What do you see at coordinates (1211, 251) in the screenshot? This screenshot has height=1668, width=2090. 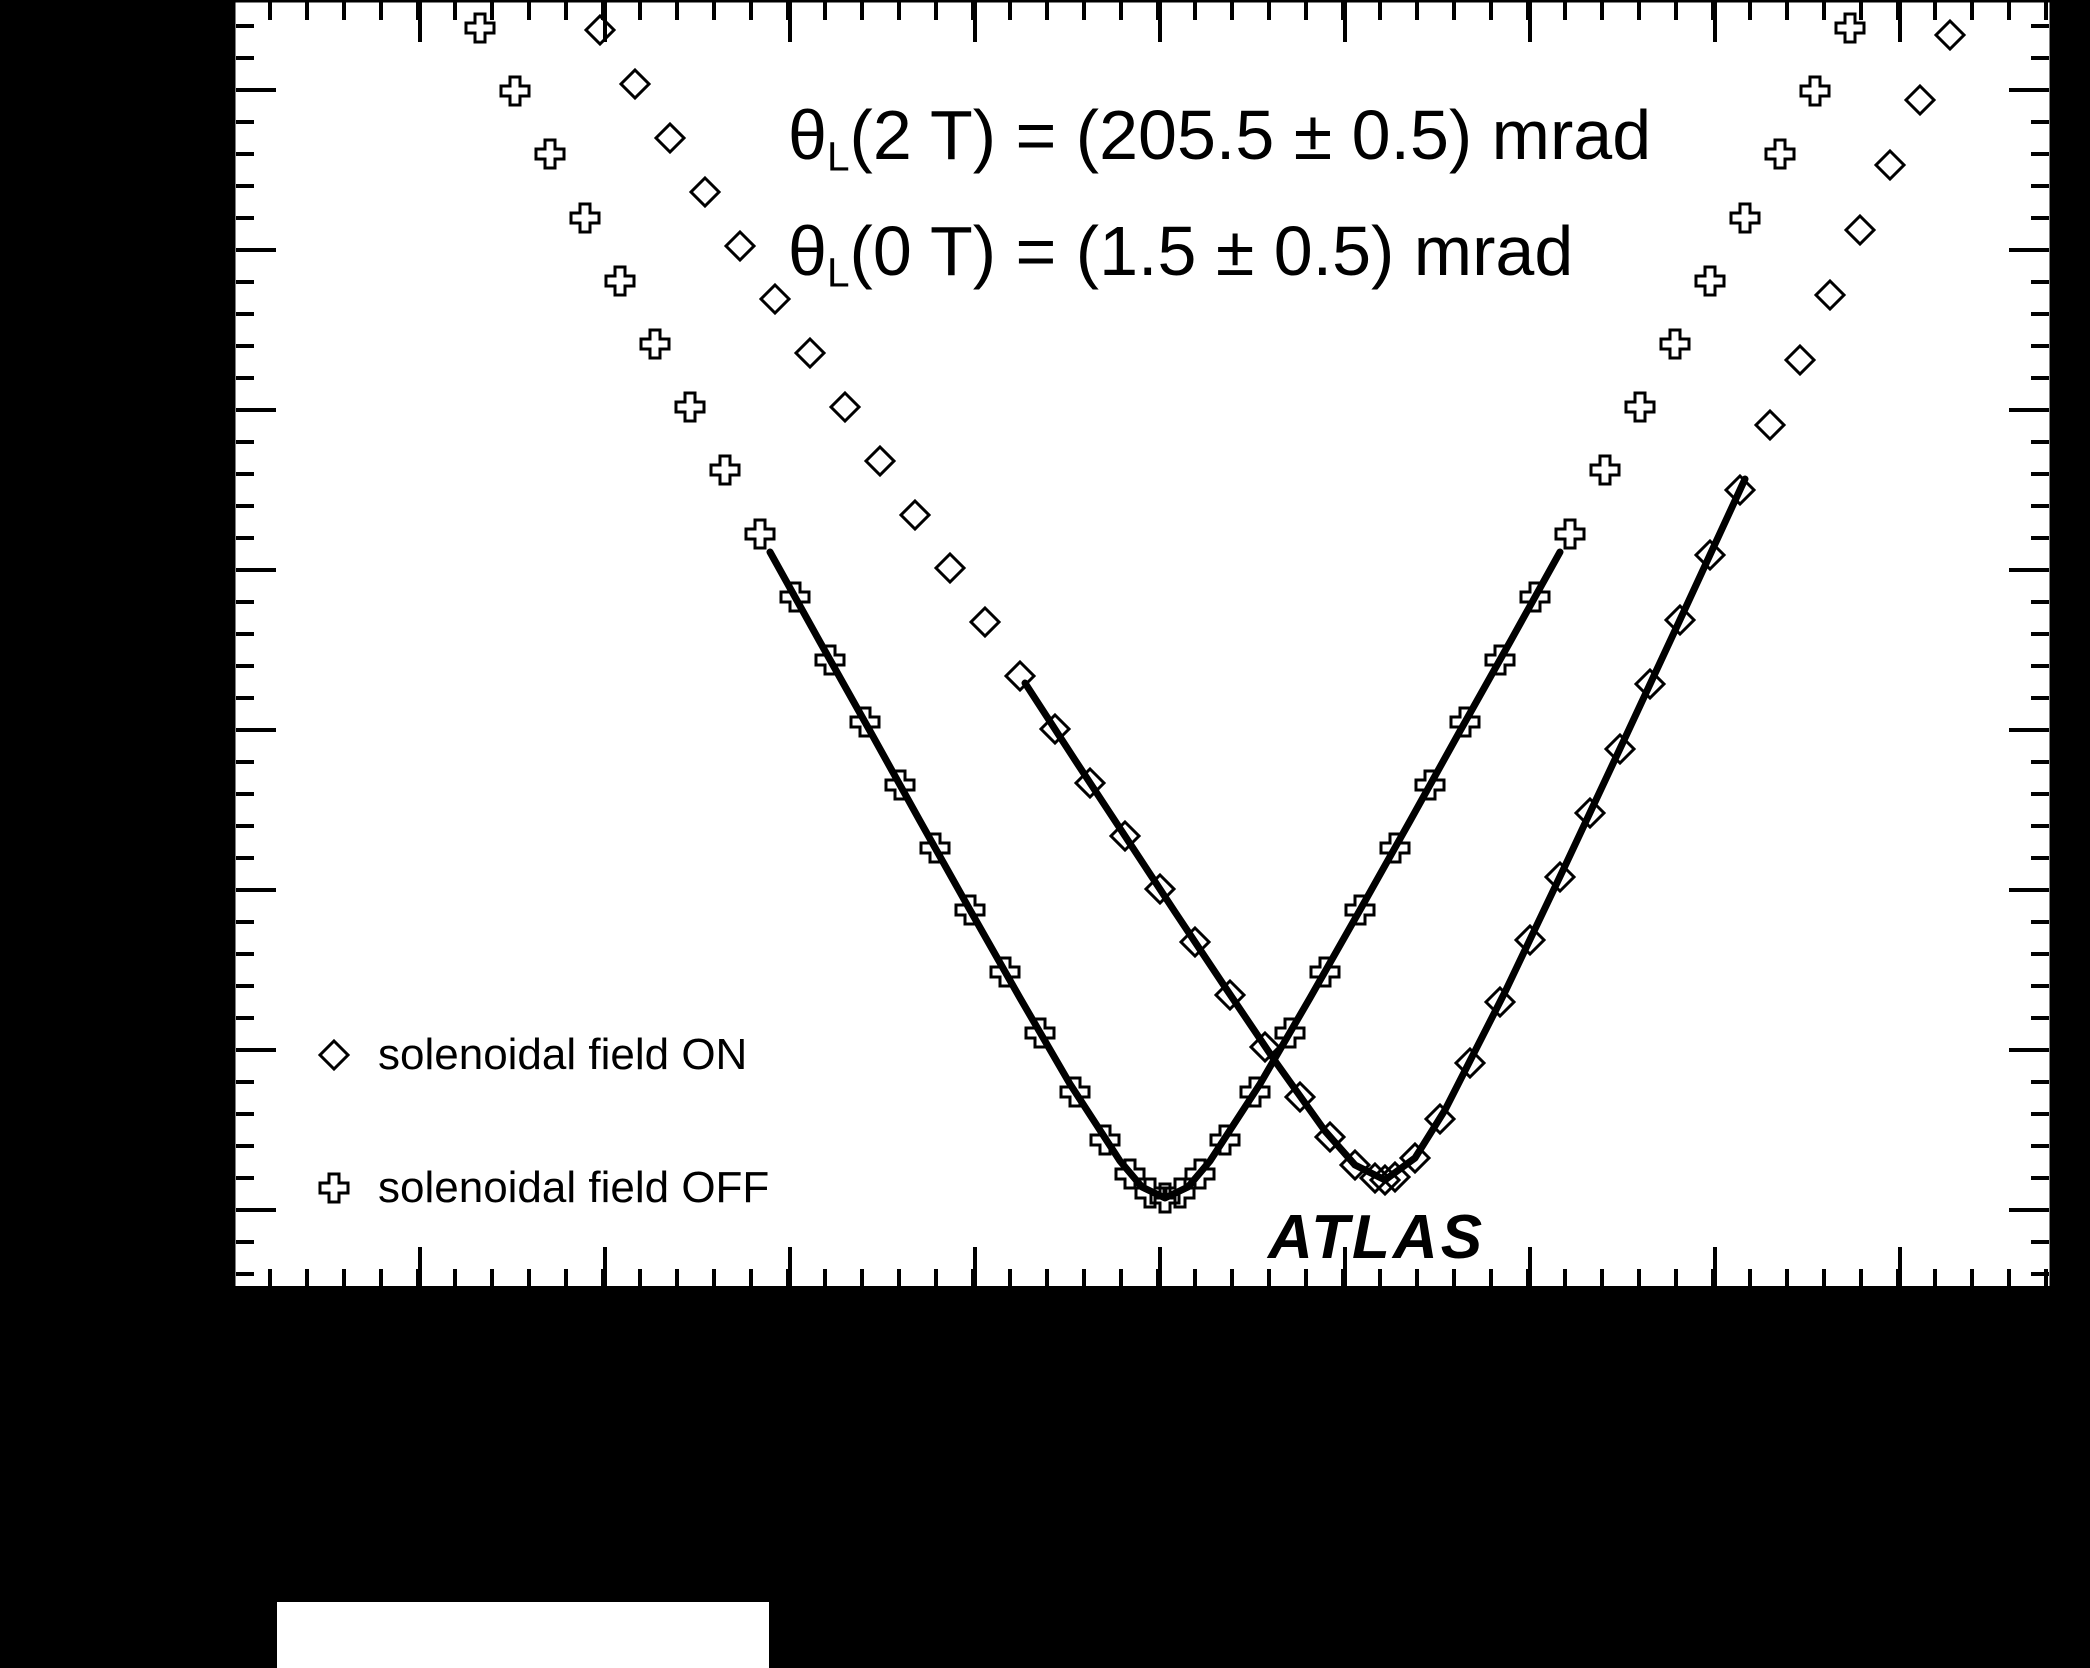 I see `annotation-value: (0 T) = (1.5 ± 0.5) mrad` at bounding box center [1211, 251].